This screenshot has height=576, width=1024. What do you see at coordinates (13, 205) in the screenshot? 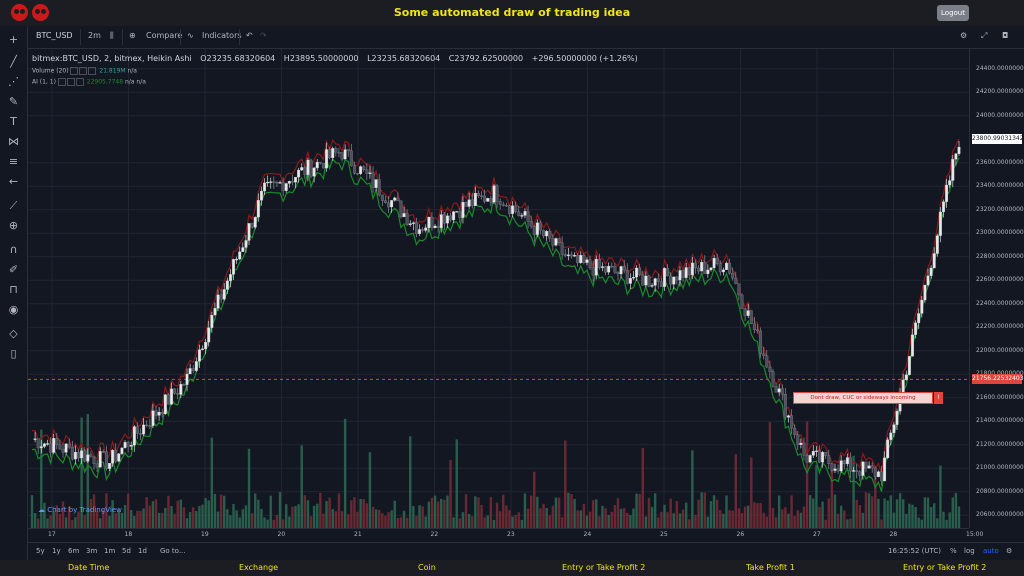
I see `ruler-icon: ⟋` at bounding box center [13, 205].